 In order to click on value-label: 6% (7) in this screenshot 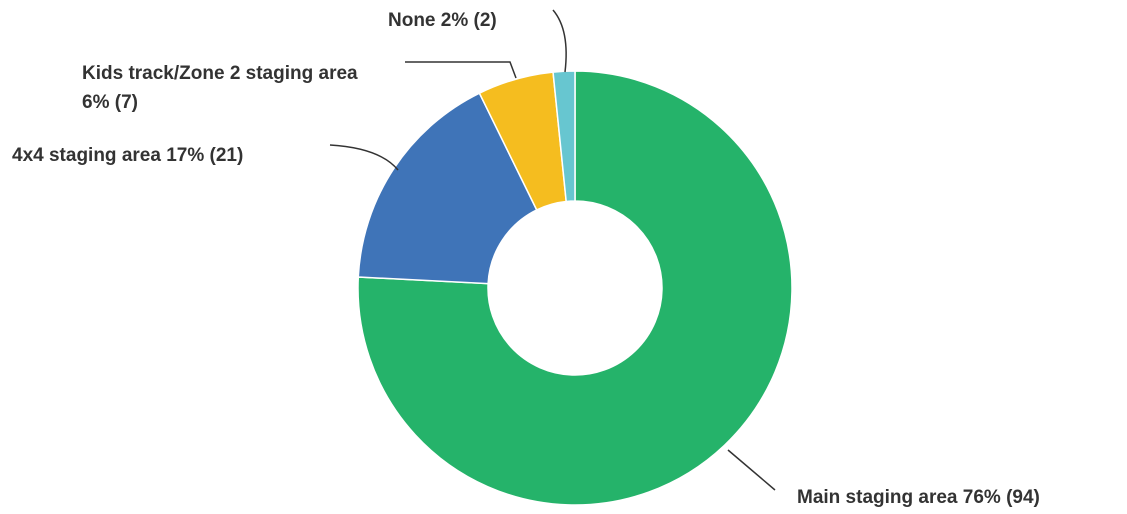, I will do `click(110, 102)`.